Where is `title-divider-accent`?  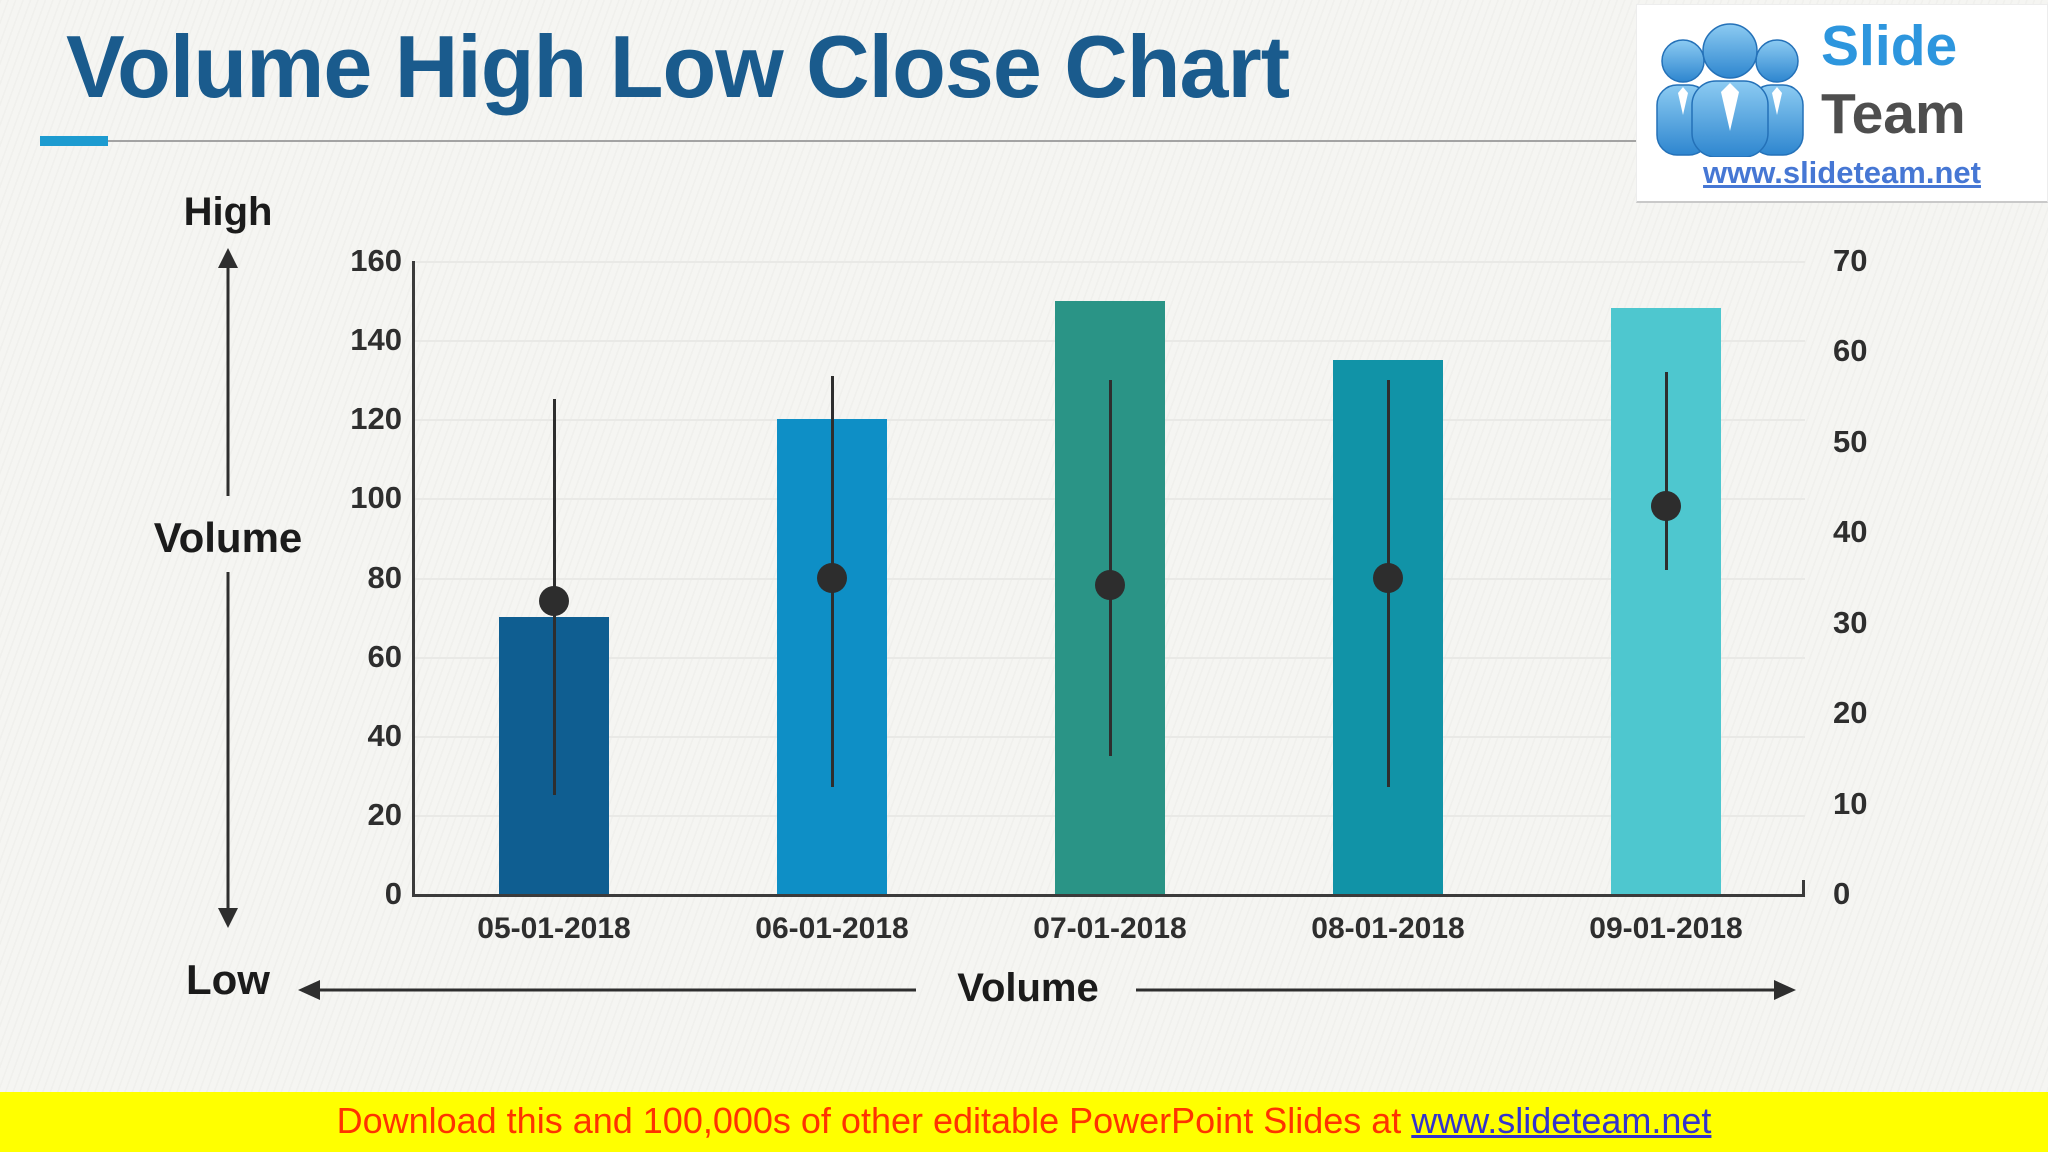 title-divider-accent is located at coordinates (74, 141).